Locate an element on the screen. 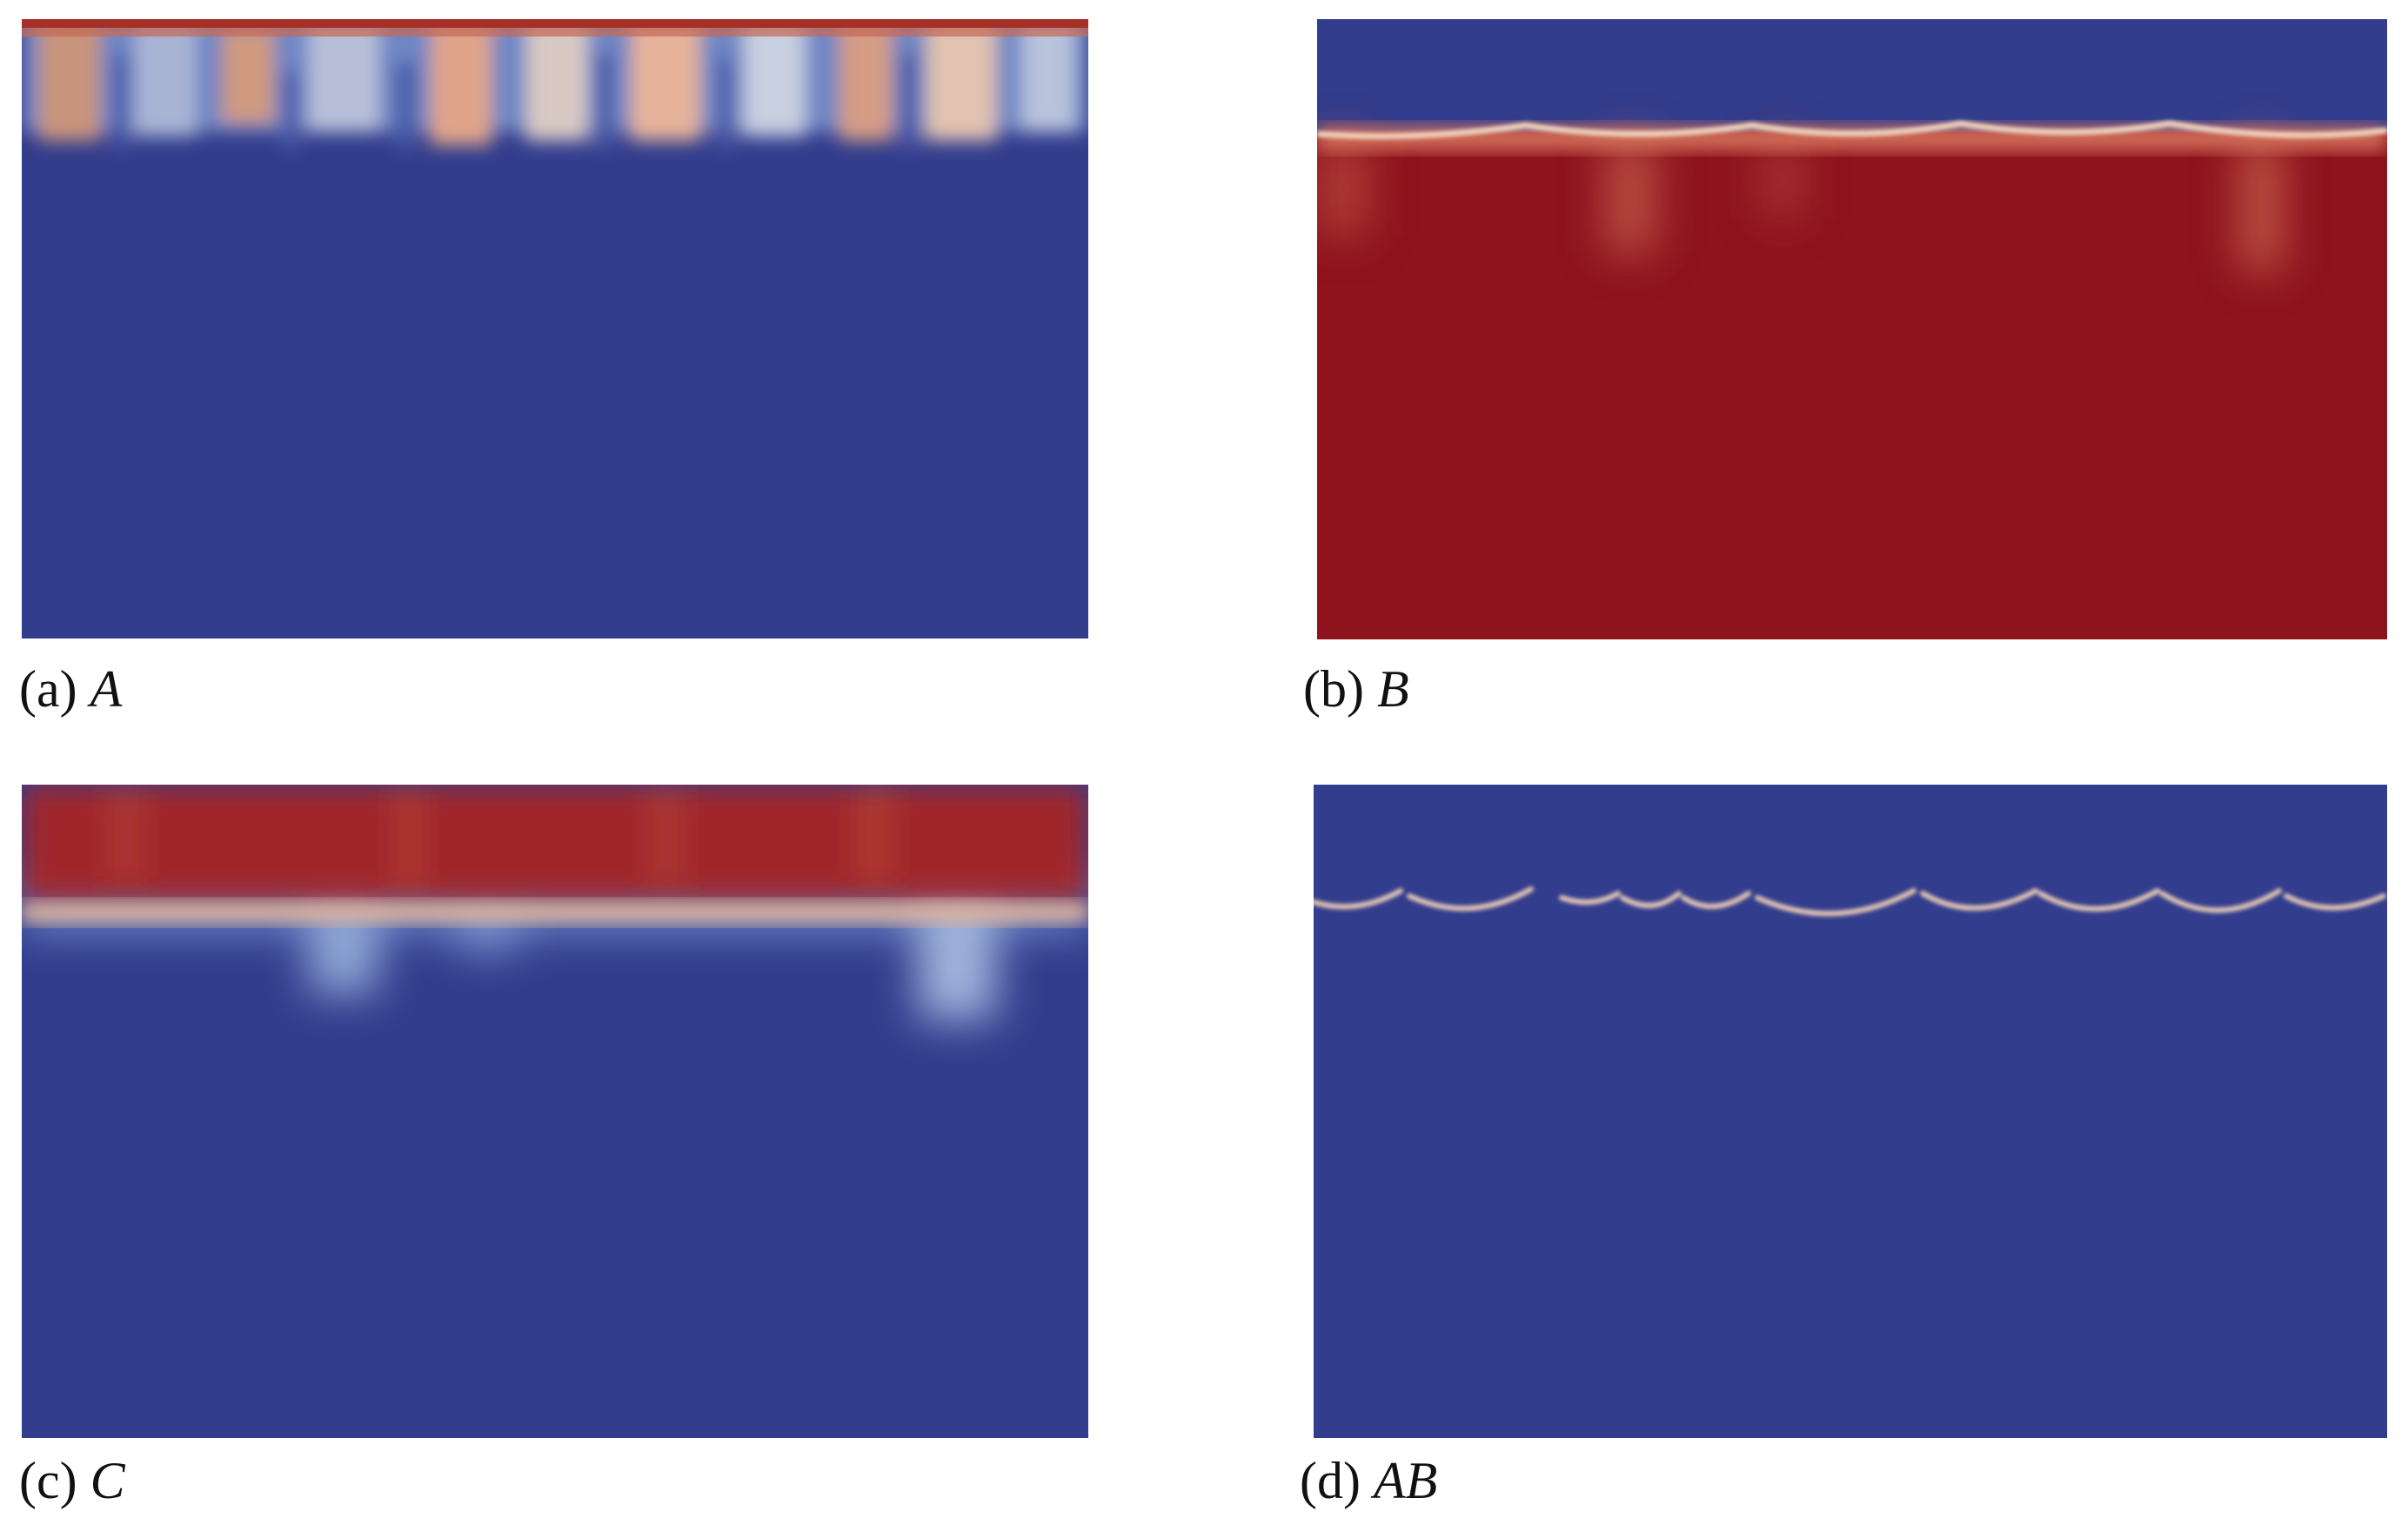 This screenshot has width=2408, height=1538. caption-d-variable: AB is located at coordinates (1406, 1480).